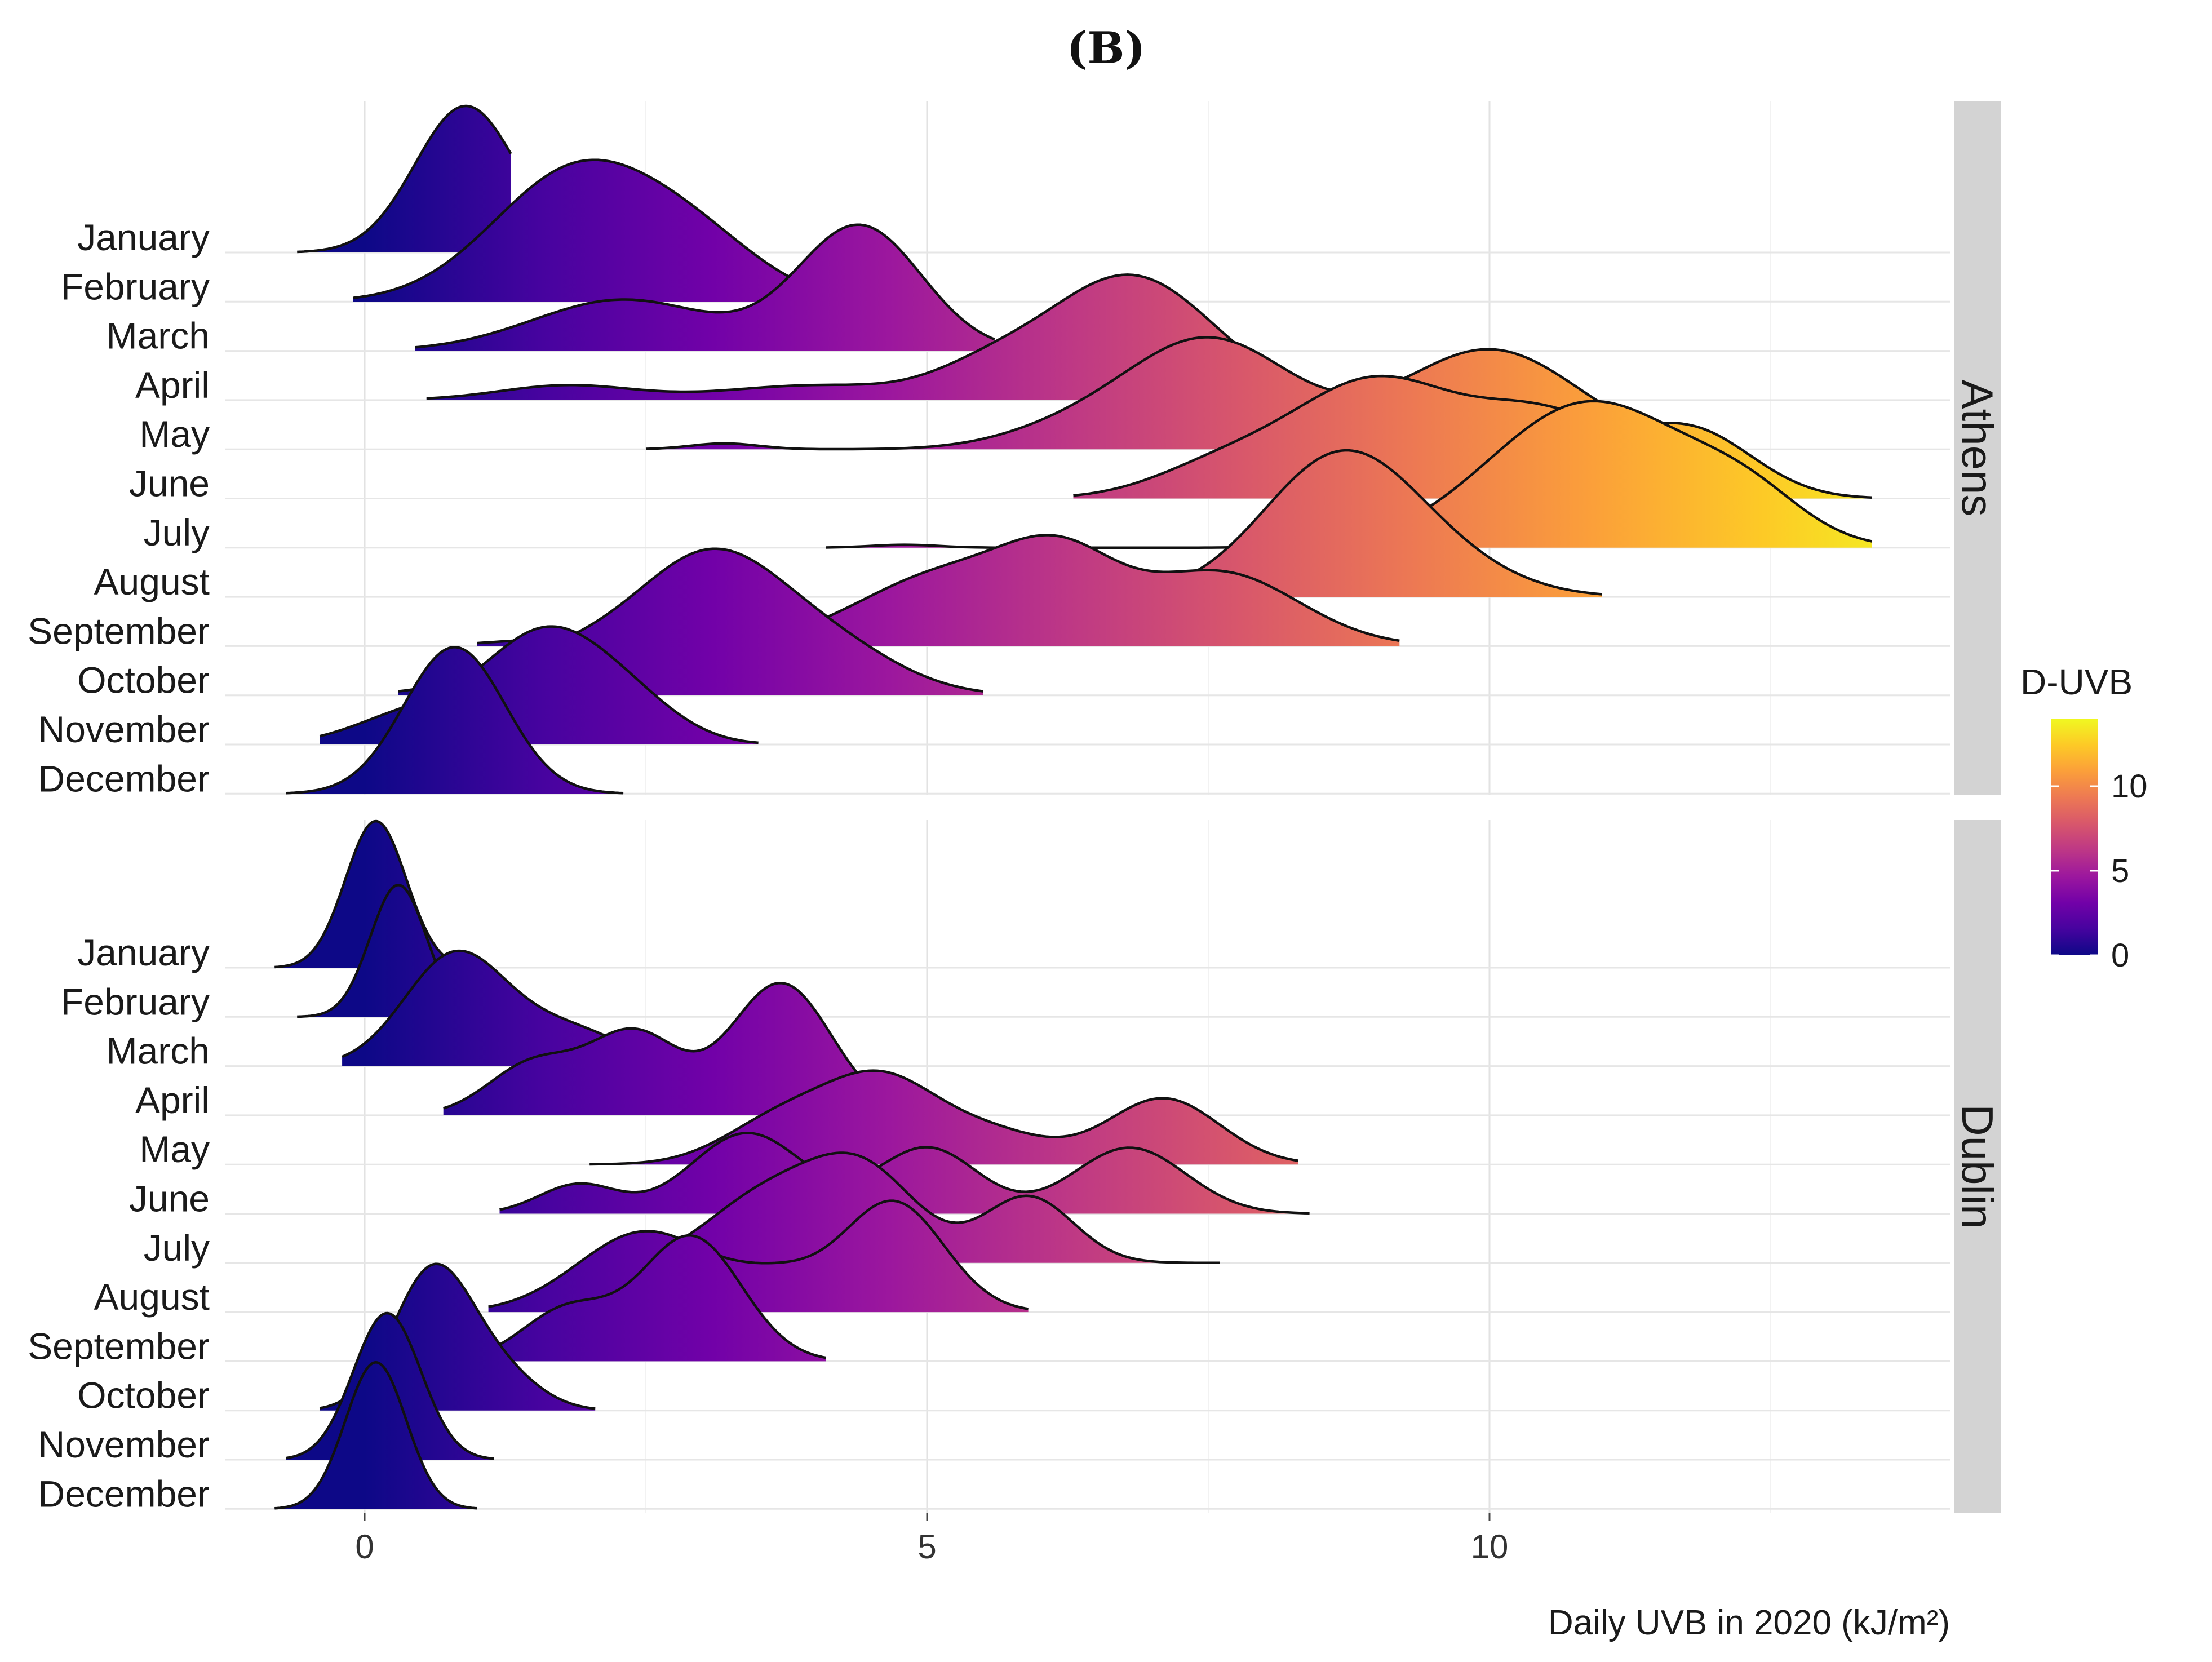 The height and width of the screenshot is (1662, 2212). I want to click on ridge-dublin-august, so click(758, 1256).